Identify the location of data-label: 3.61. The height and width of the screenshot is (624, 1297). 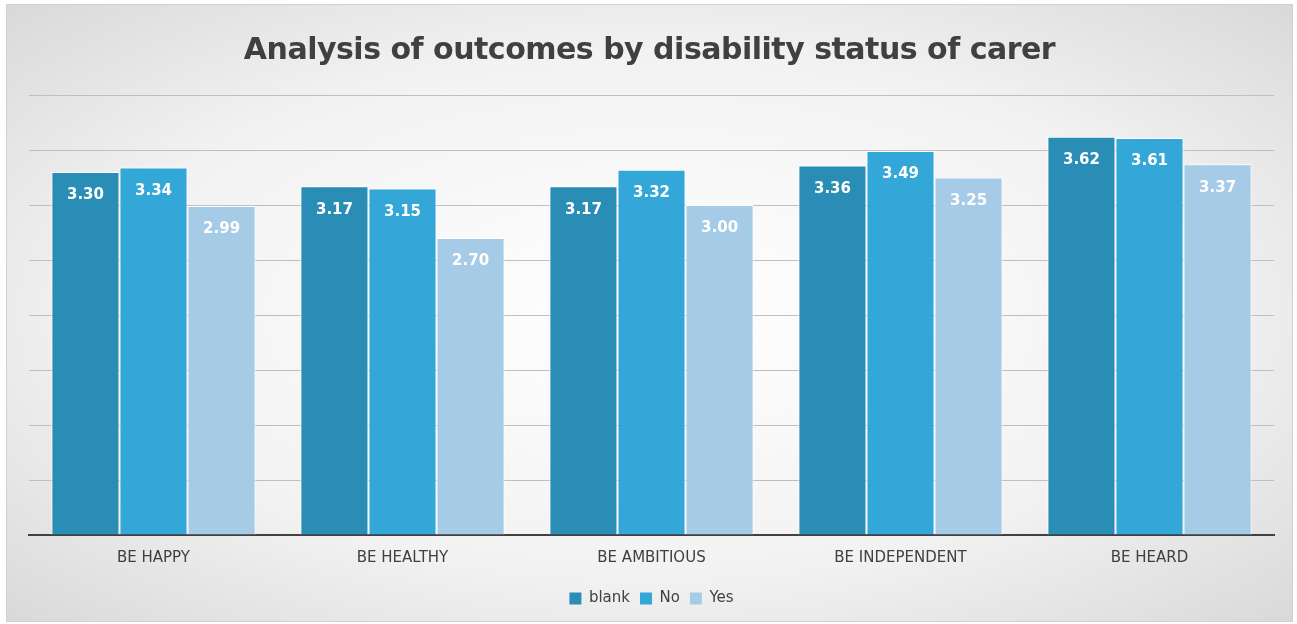
(1149, 160).